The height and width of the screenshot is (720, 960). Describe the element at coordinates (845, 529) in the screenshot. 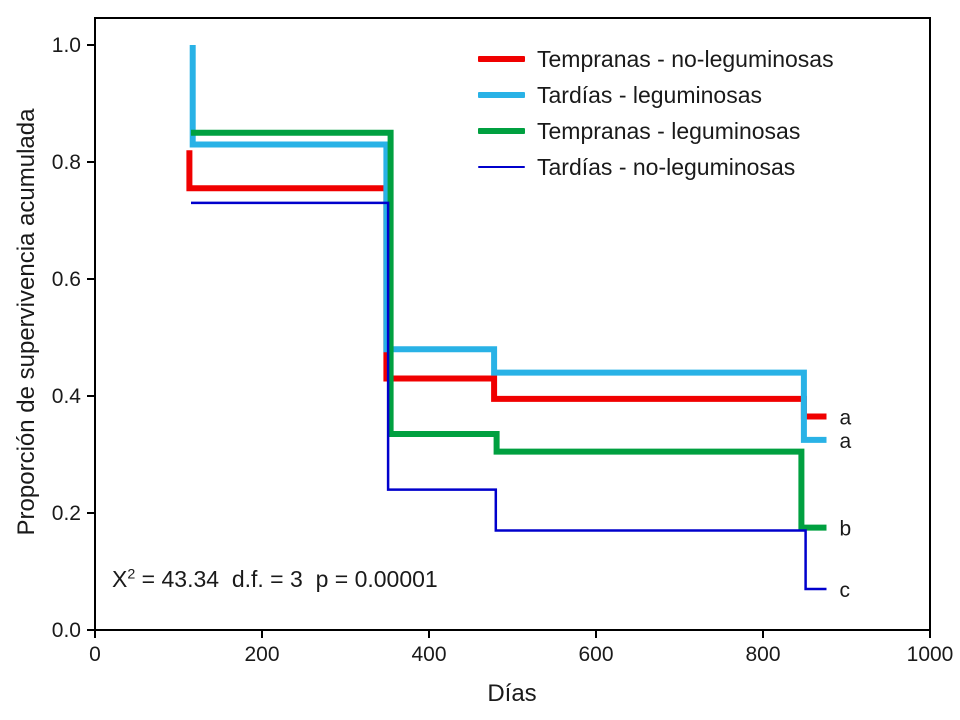

I see `group-letter-2: b` at that location.